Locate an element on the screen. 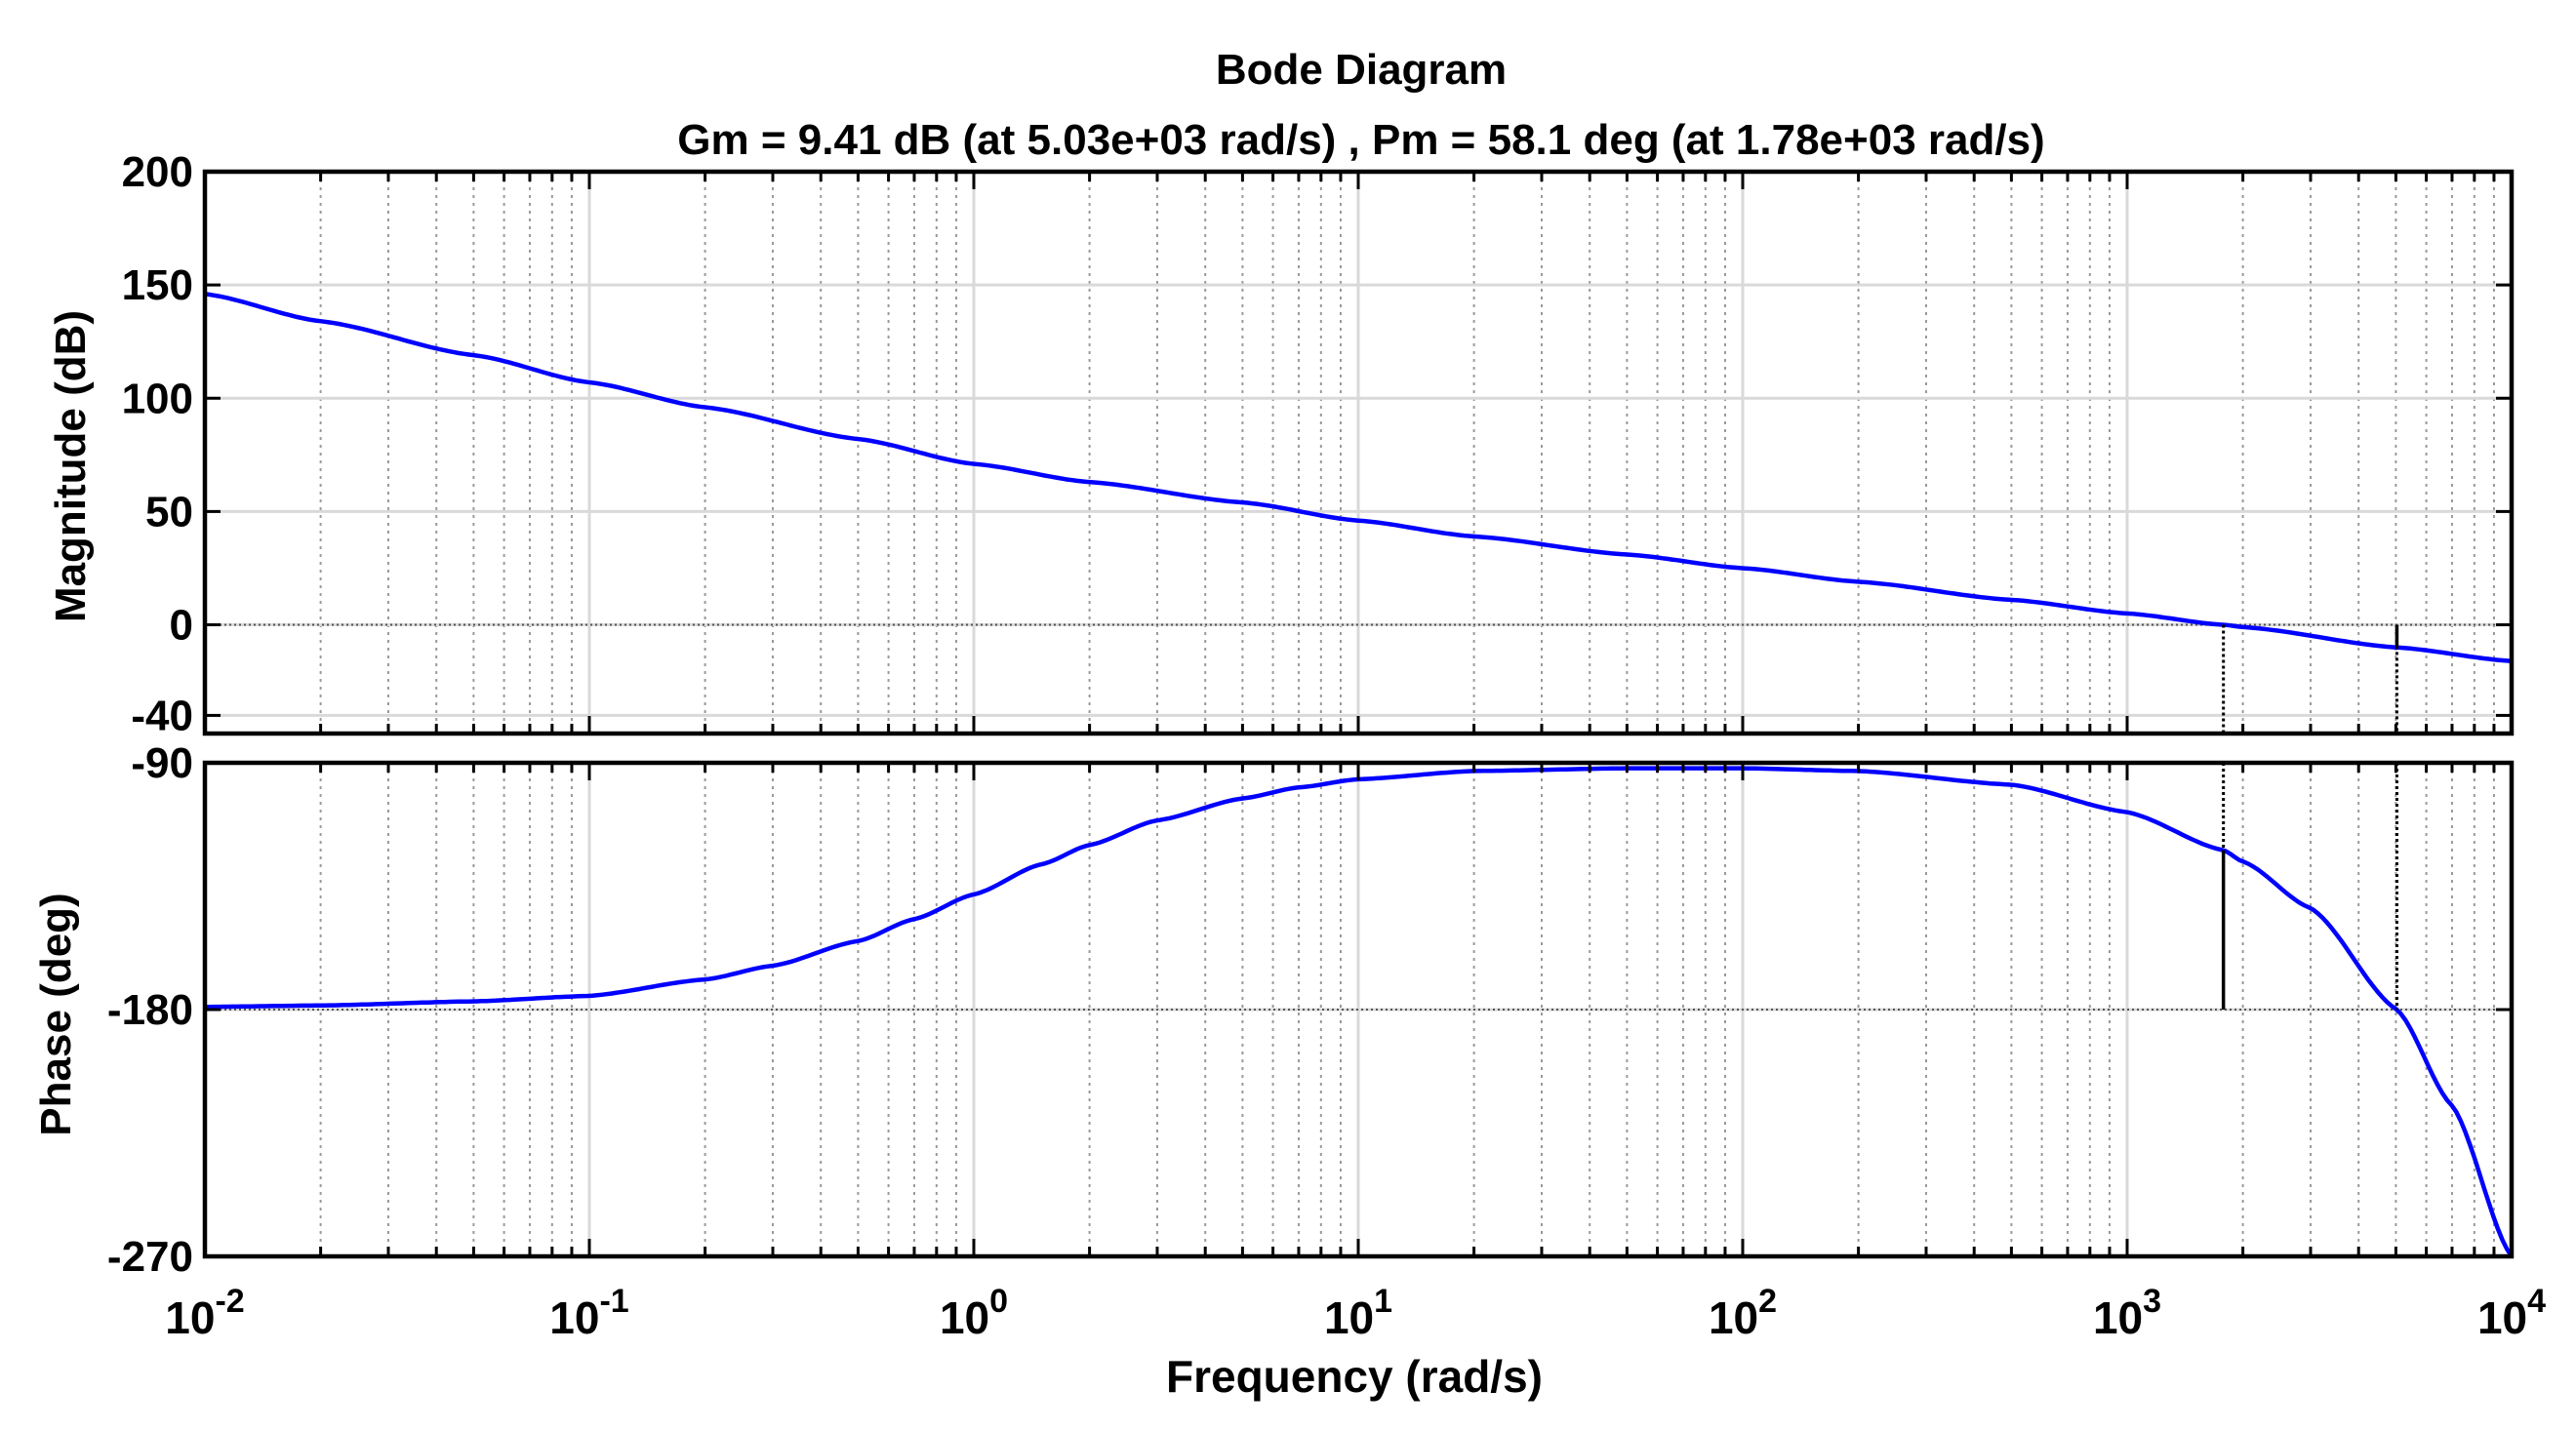 The height and width of the screenshot is (1430, 2576). magnitude-y-tick-label: -40 is located at coordinates (162, 715).